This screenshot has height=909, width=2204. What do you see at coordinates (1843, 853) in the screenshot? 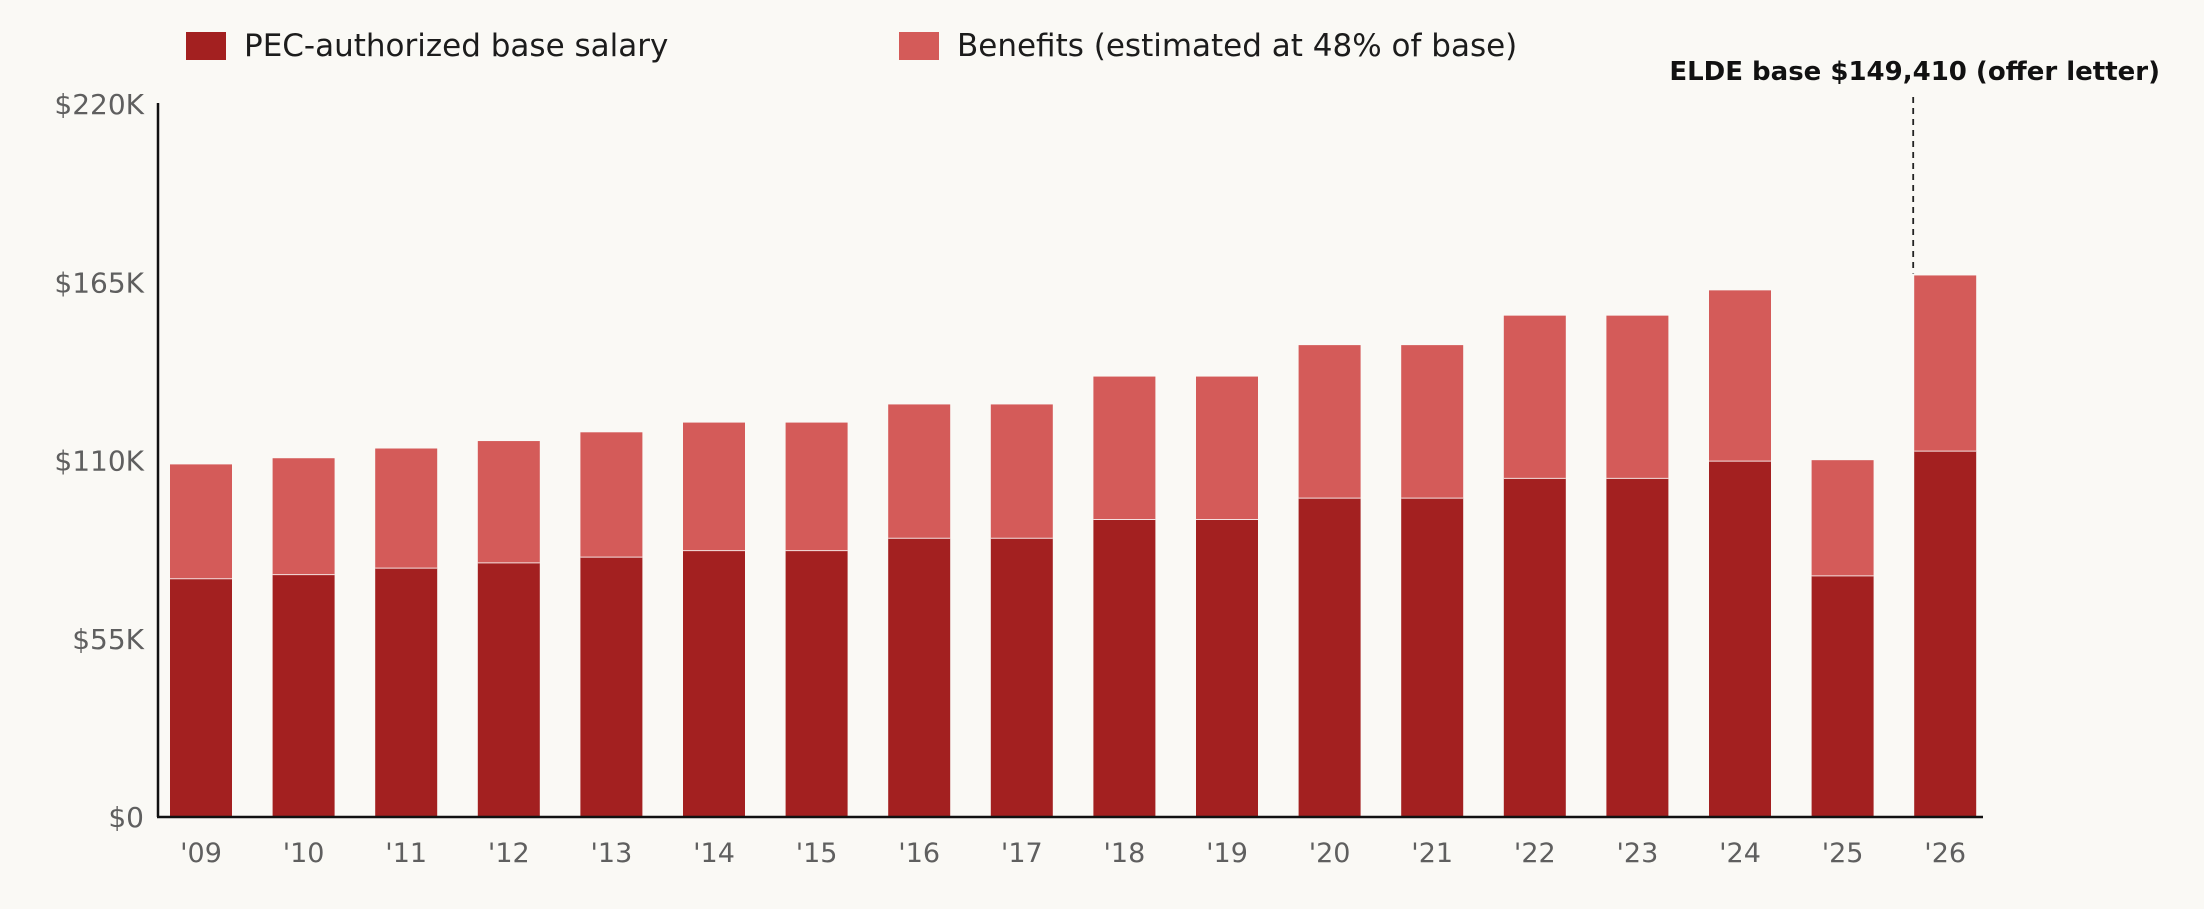
I see `x-tick-label: '25` at bounding box center [1843, 853].